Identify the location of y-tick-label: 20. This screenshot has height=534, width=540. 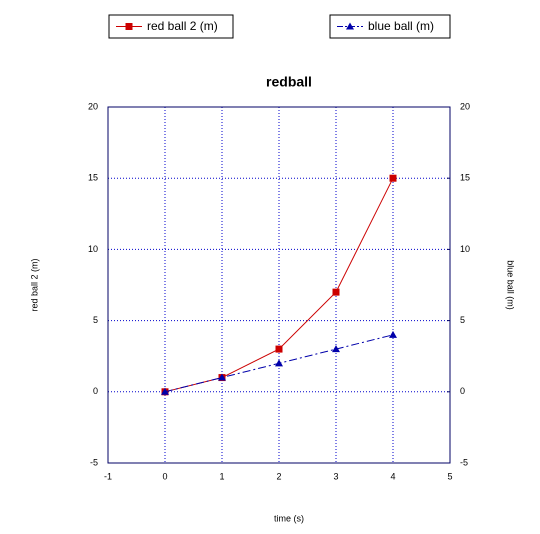
(93, 106).